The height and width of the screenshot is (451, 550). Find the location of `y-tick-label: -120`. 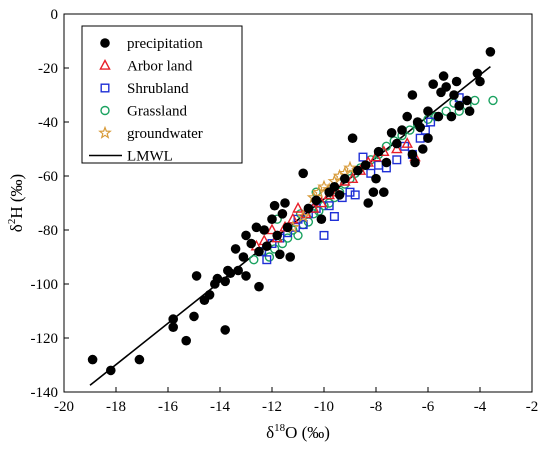

y-tick-label: -120 is located at coordinates (45, 339).